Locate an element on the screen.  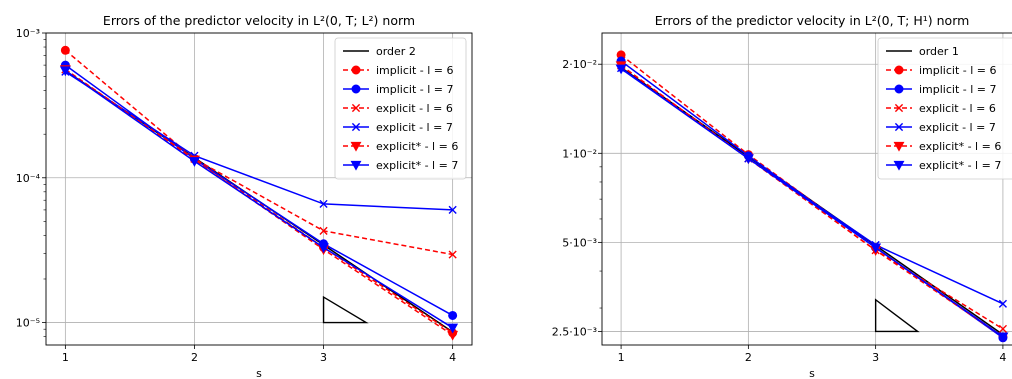
y-tick-label: 2.5·10⁻³ is located at coordinates (574, 331).